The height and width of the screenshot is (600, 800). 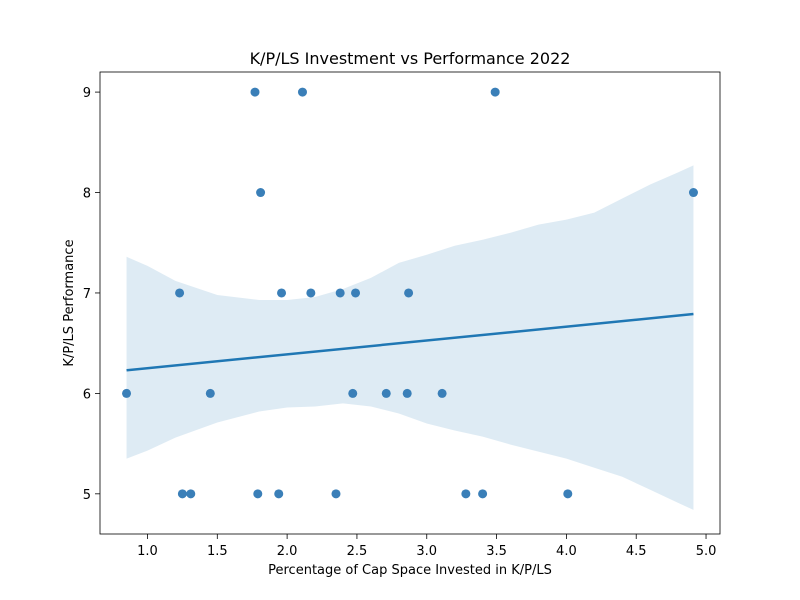 What do you see at coordinates (636, 551) in the screenshot?
I see `x-tick-label: 4.5` at bounding box center [636, 551].